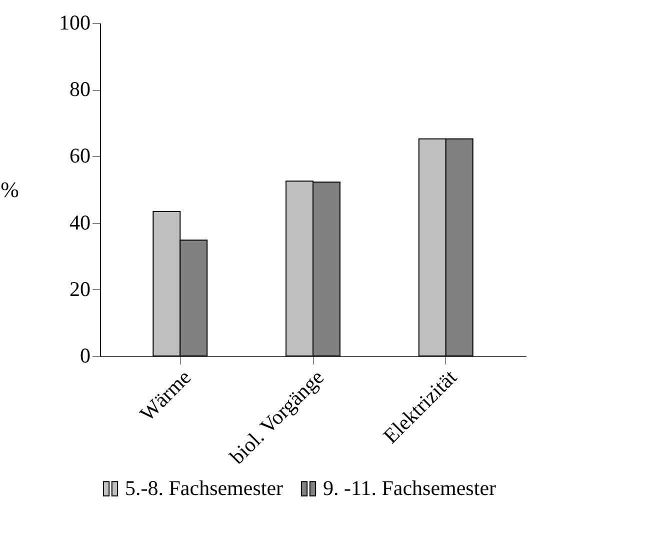 Image resolution: width=660 pixels, height=556 pixels. I want to click on y-tick-label: 100, so click(74, 22).